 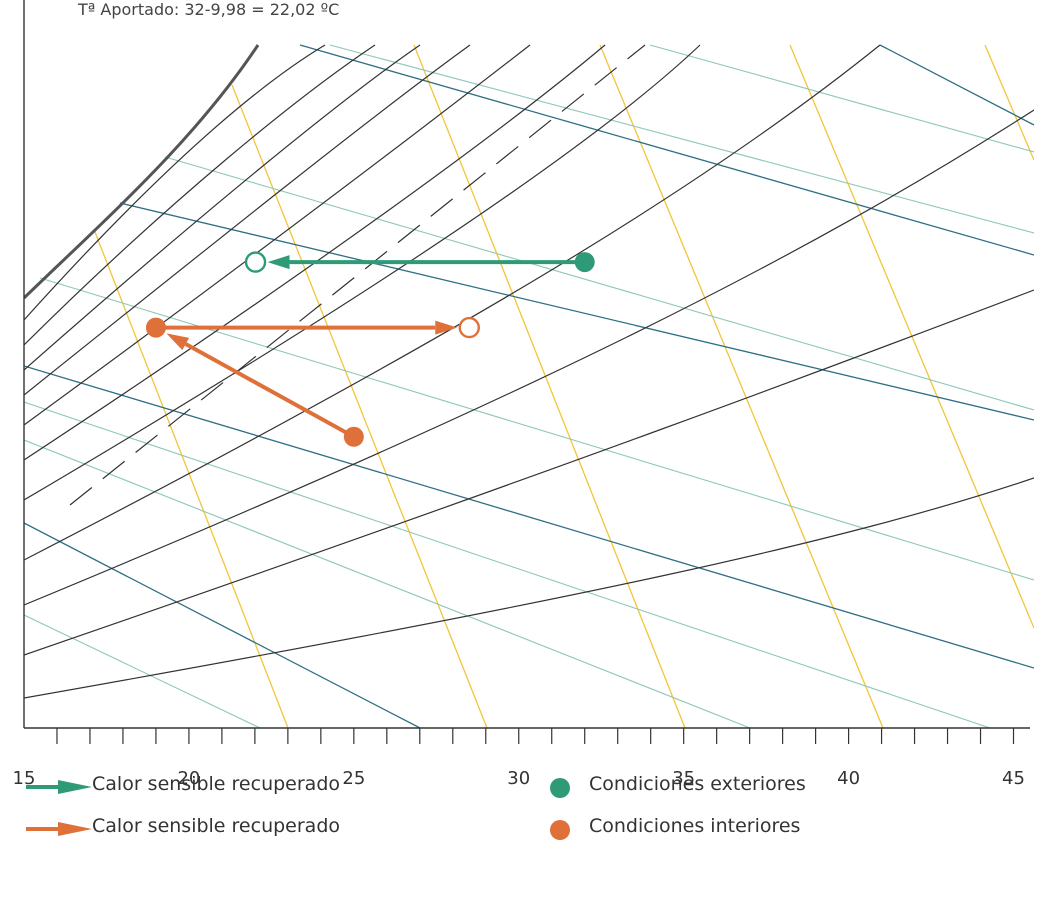 What do you see at coordinates (683, 778) in the screenshot?
I see `x-tick-label-35: 35` at bounding box center [683, 778].